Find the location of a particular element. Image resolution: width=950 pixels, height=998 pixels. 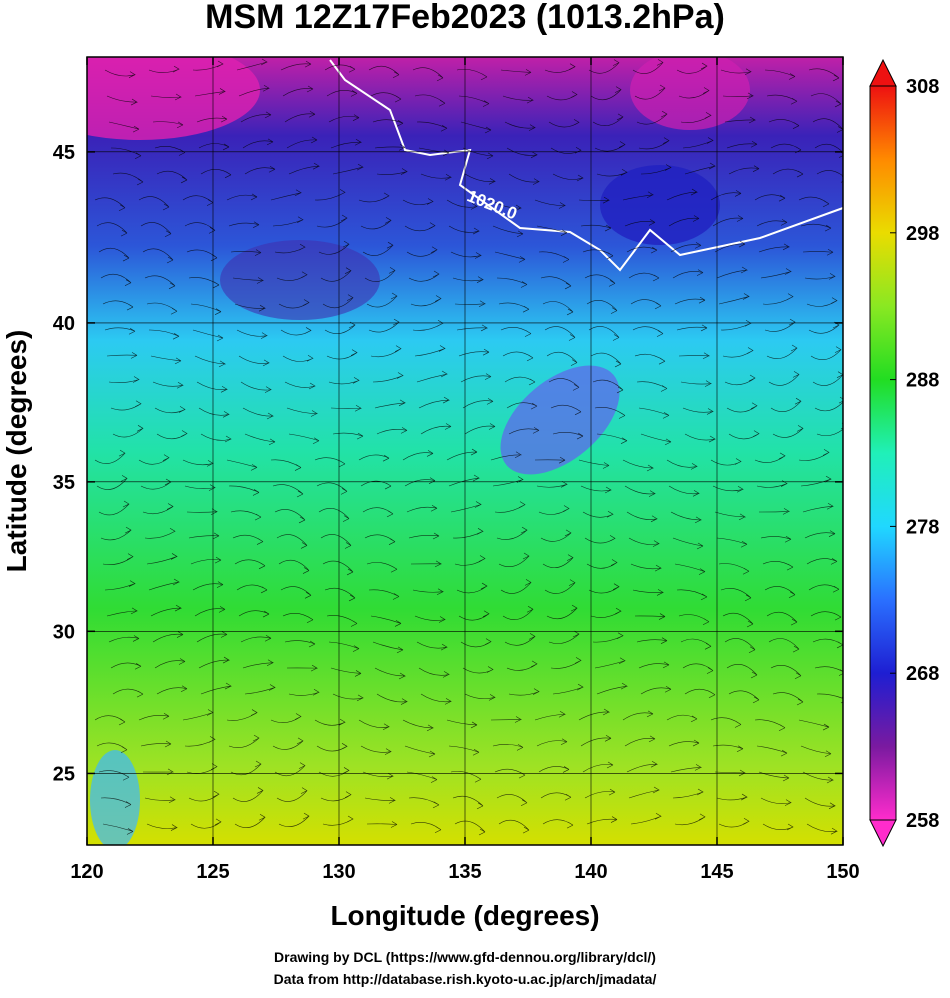

colorbar-max-arrow is located at coordinates (883, 72).